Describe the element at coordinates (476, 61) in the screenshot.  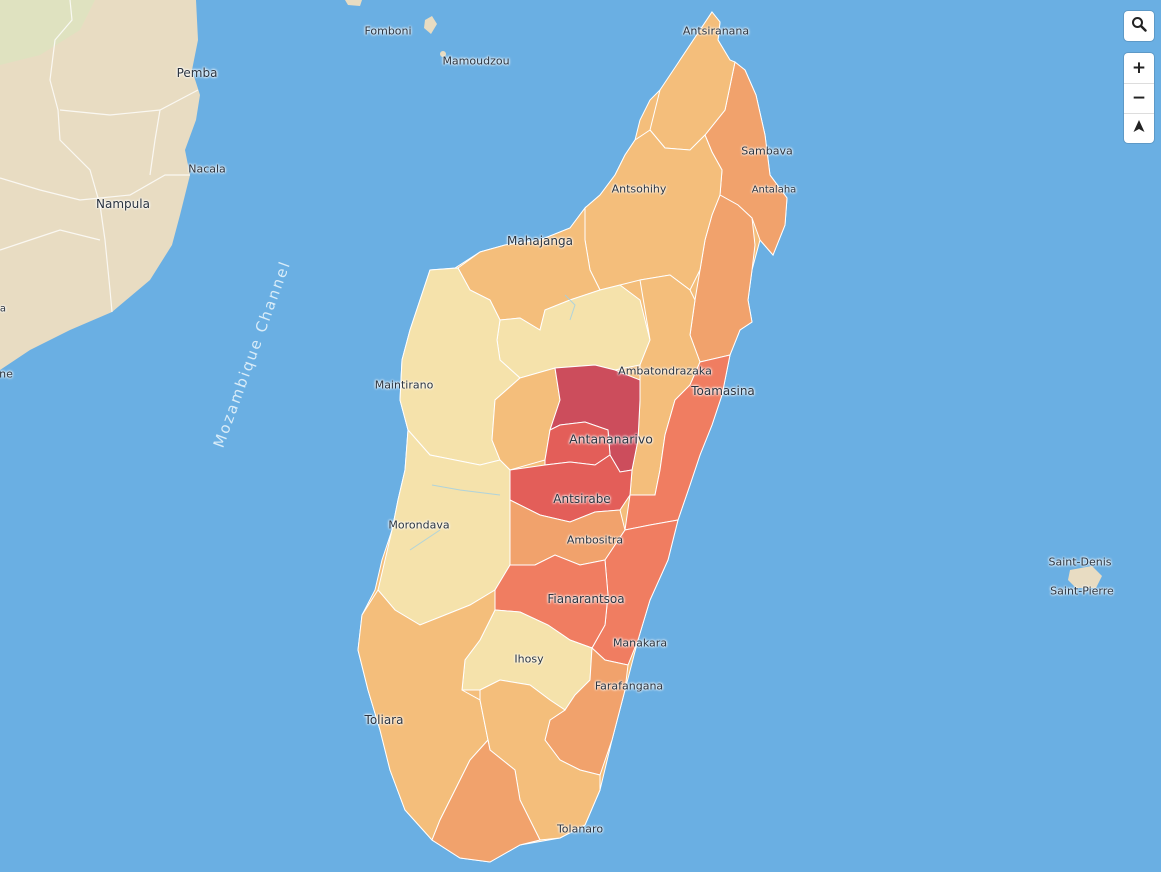
I see `place-label-mamoudzou: Mamoudzou` at that location.